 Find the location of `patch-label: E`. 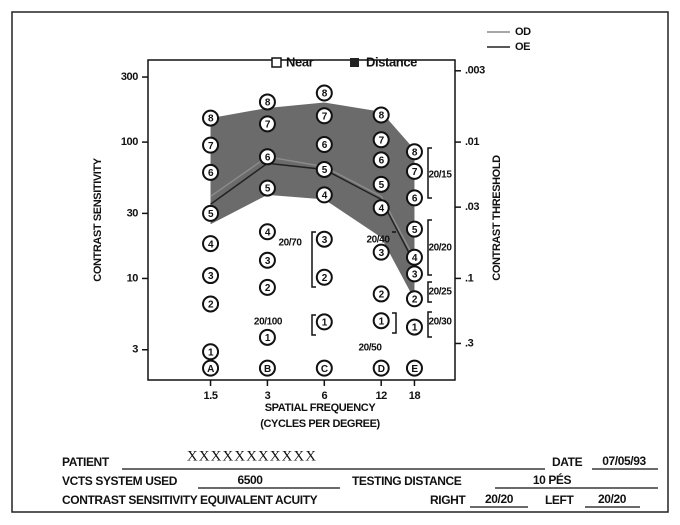

patch-label: E is located at coordinates (414, 369).